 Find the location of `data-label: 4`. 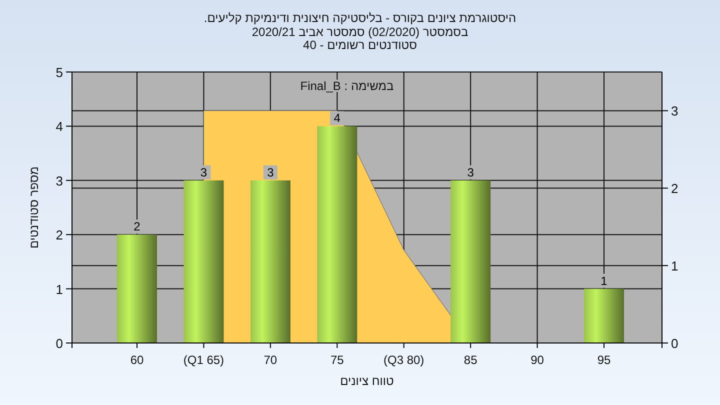

data-label: 4 is located at coordinates (337, 118).